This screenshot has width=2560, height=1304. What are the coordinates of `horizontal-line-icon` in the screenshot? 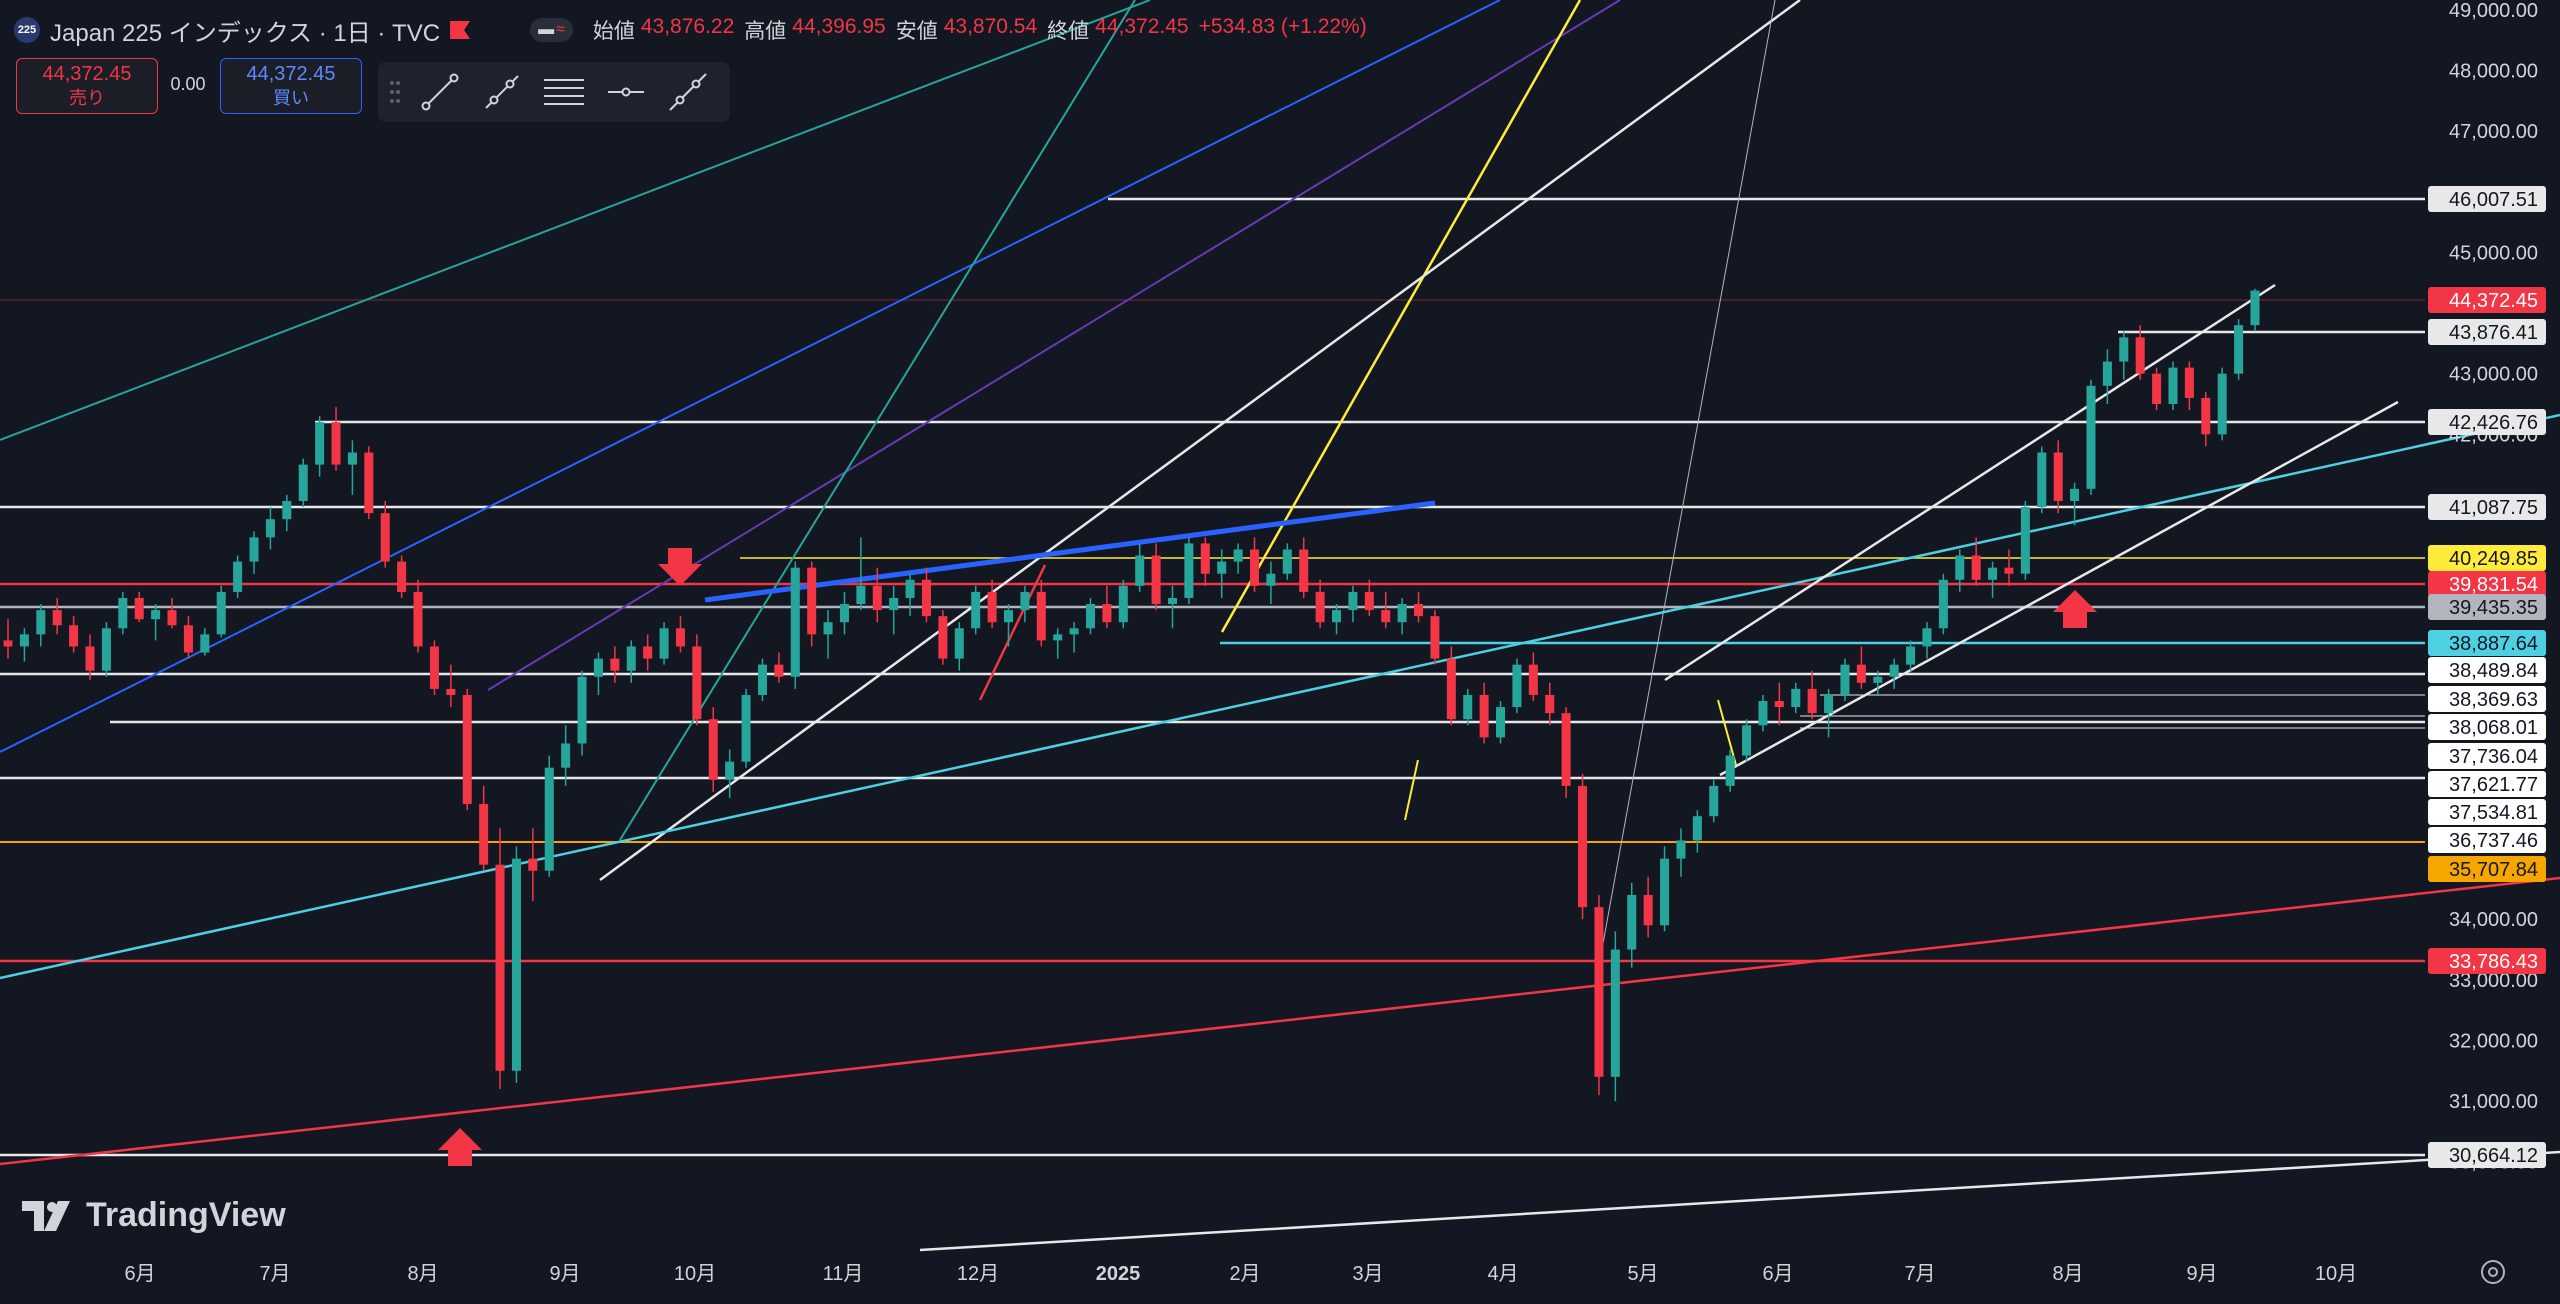 It's located at (626, 92).